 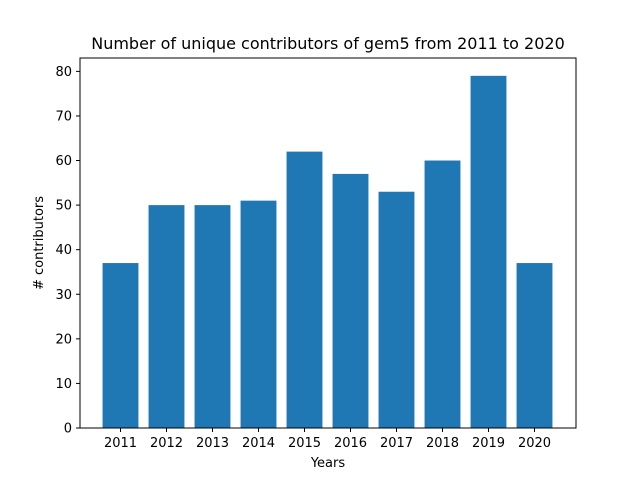 What do you see at coordinates (488, 251) in the screenshot?
I see `bar-2019` at bounding box center [488, 251].